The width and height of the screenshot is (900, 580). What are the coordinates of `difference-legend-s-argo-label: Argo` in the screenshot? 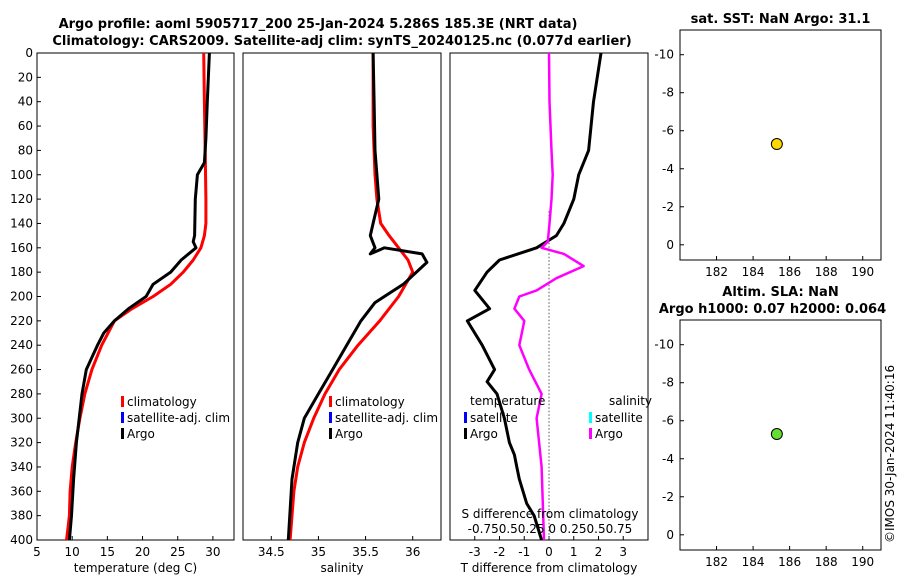 It's located at (609, 434).